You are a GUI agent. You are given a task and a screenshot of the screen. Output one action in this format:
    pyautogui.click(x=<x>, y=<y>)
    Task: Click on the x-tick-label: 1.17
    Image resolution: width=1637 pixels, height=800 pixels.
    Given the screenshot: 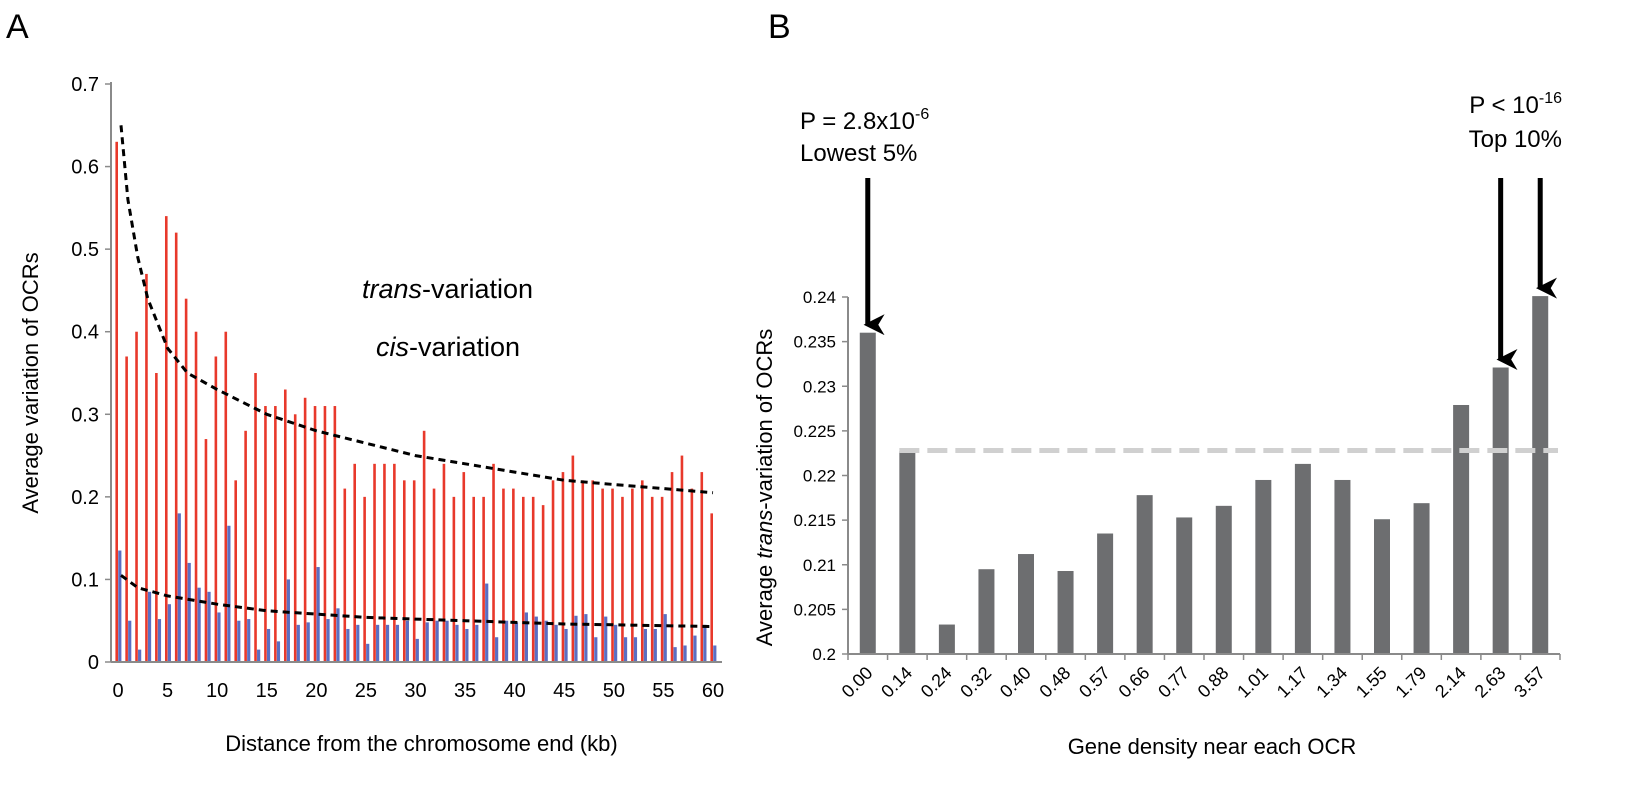 What is the action you would take?
    pyautogui.click(x=1292, y=682)
    